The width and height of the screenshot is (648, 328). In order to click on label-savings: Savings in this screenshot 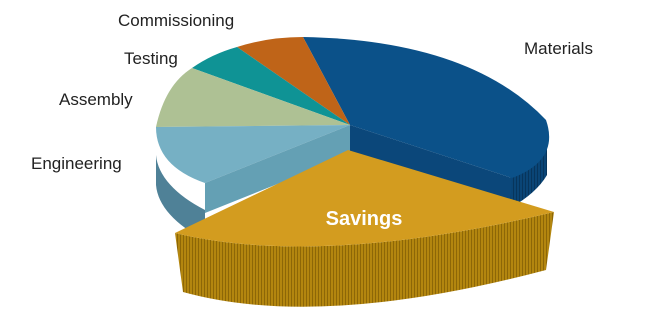, I will do `click(364, 219)`.